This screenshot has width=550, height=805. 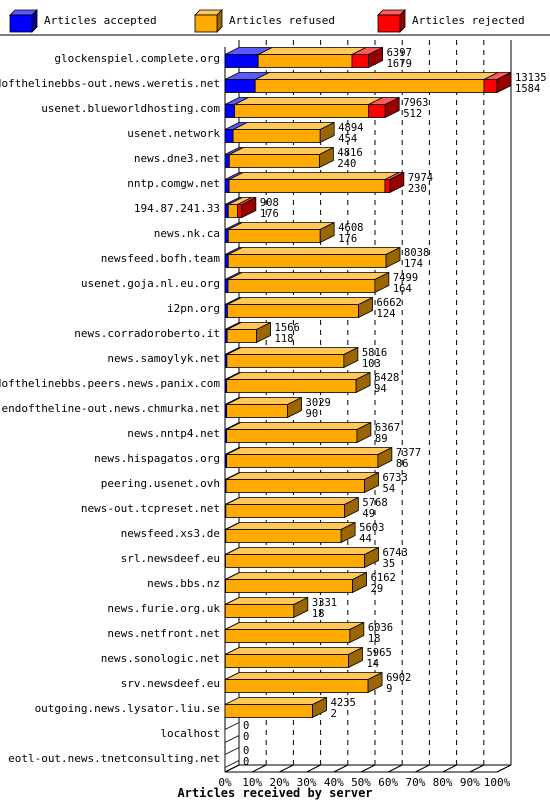 What do you see at coordinates (163, 358) in the screenshot?
I see `server-label: news.samoylyk.net` at bounding box center [163, 358].